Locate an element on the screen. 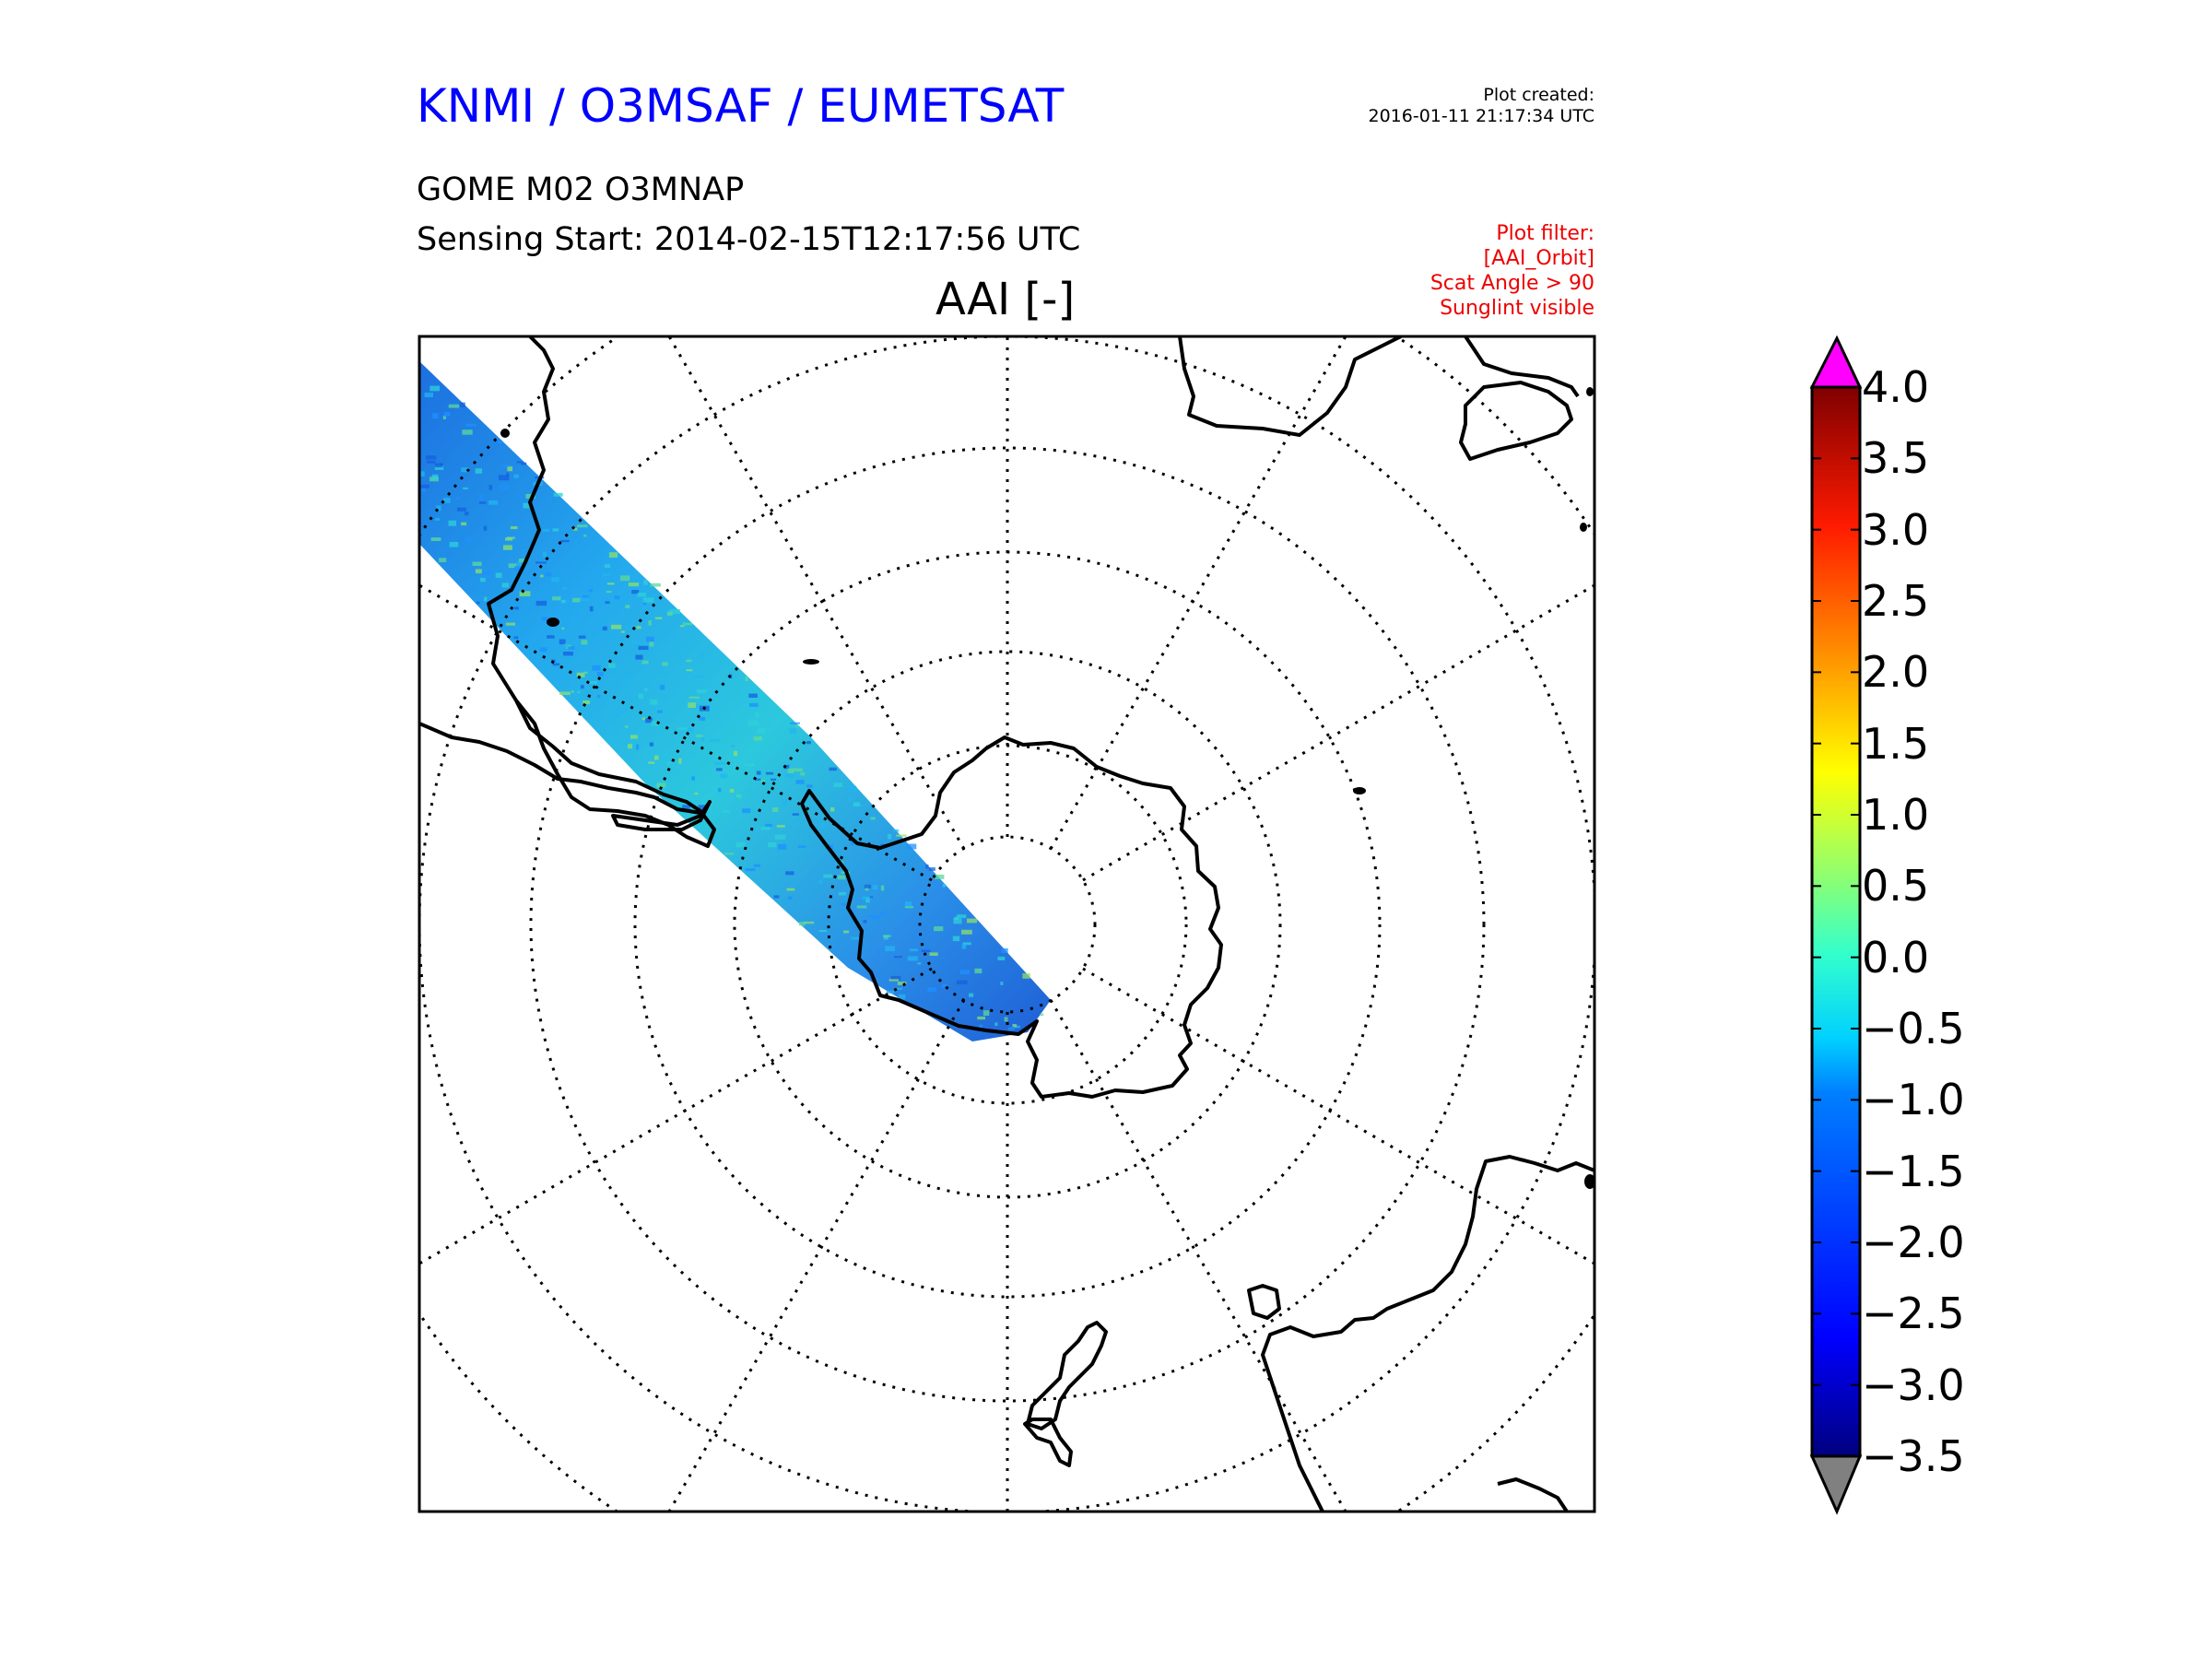  map-title: AAI [-] is located at coordinates (1005, 299).